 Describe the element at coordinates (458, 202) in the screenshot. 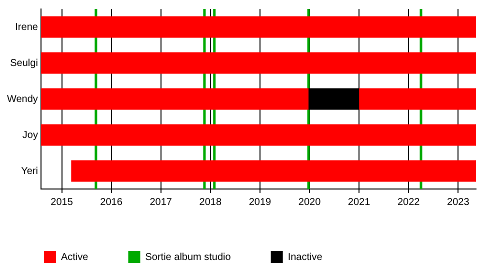

I see `x-tick-label: 2023` at that location.